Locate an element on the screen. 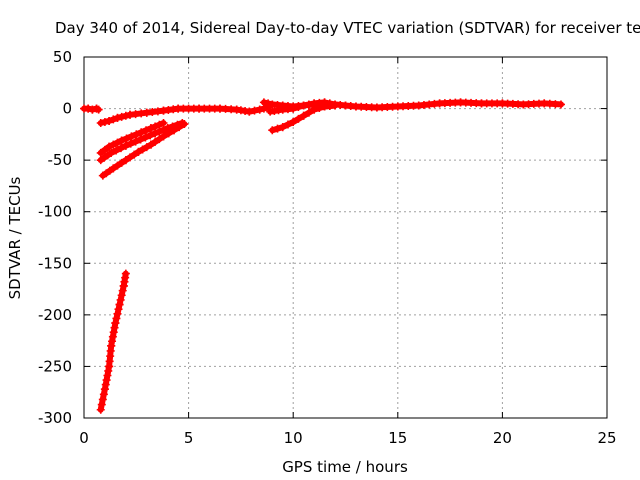  x-tick-label: 15 is located at coordinates (397, 438).